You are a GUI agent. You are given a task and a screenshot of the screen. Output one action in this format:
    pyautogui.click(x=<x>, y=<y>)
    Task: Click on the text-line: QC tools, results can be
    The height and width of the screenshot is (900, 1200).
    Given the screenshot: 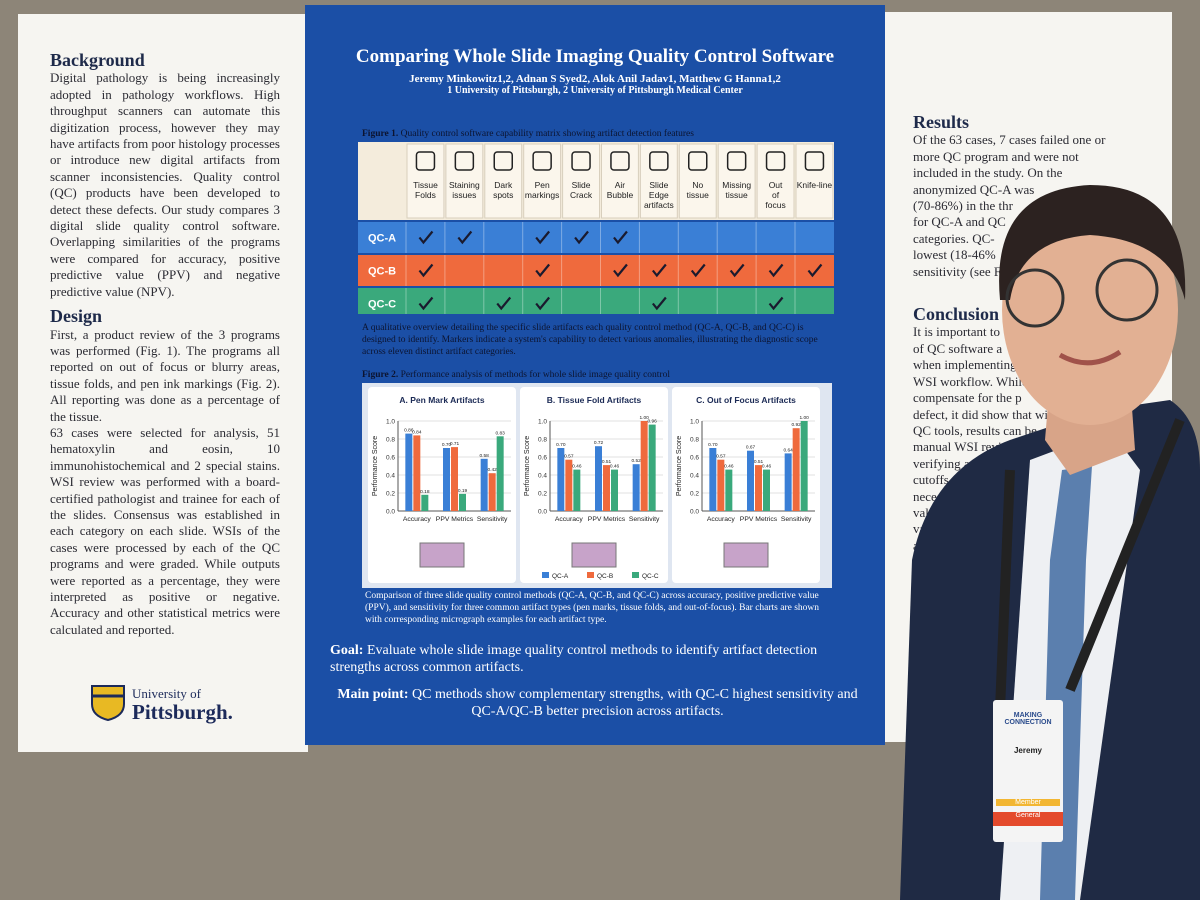 What is the action you would take?
    pyautogui.click(x=975, y=430)
    